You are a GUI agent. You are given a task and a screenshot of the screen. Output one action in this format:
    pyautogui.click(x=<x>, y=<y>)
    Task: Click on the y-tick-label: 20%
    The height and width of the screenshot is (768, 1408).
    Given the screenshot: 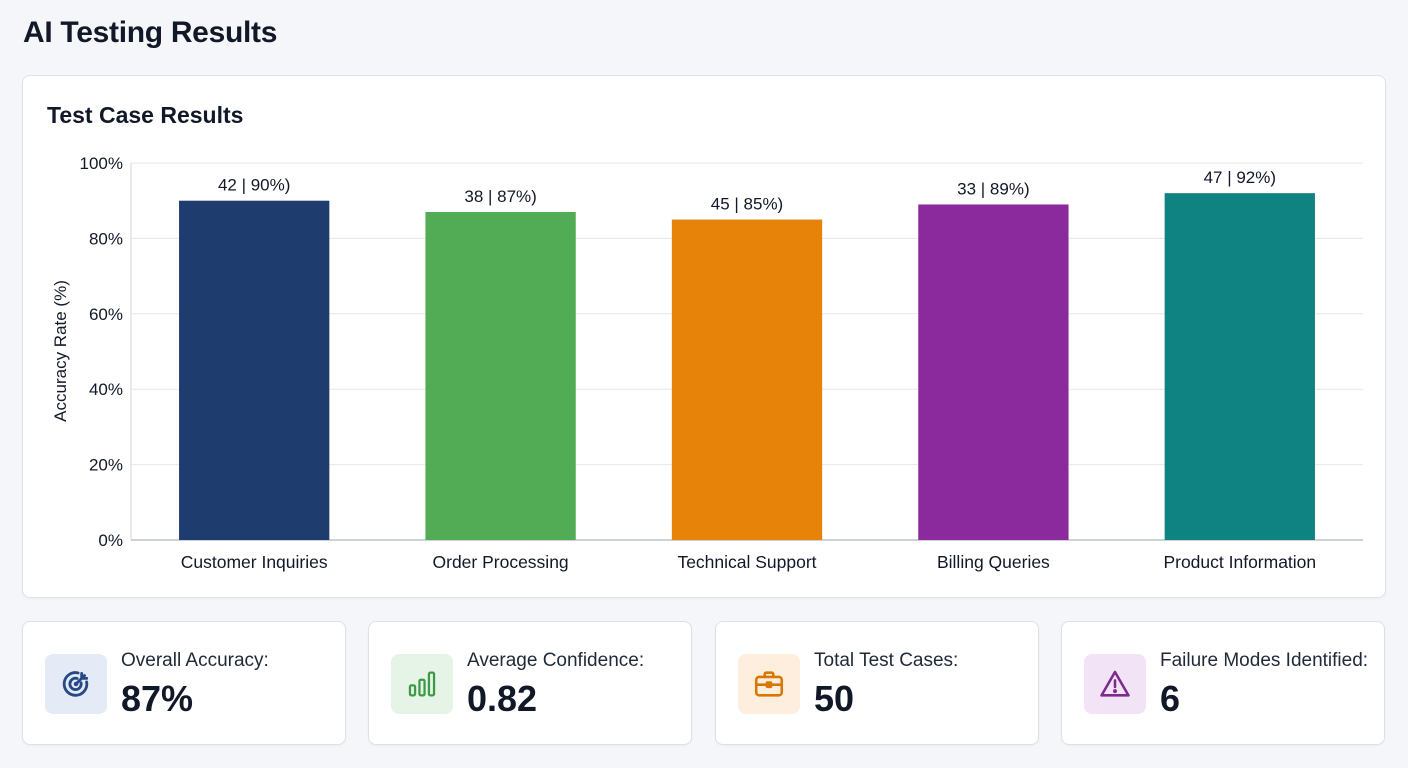 What is the action you would take?
    pyautogui.click(x=106, y=465)
    